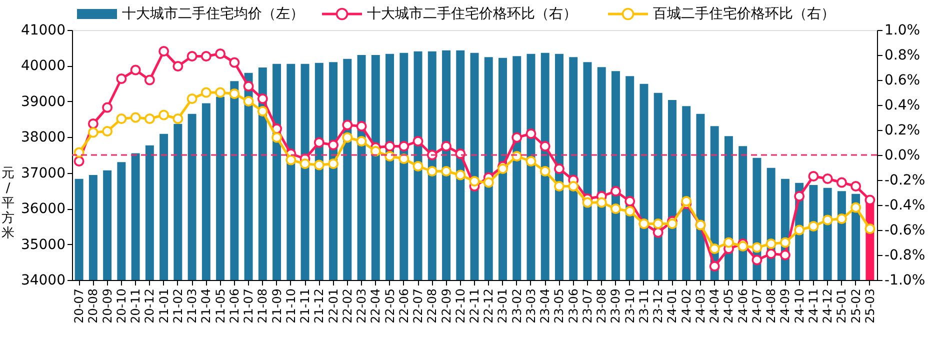  I want to click on x-tick-label: 23-02, so click(517, 306).